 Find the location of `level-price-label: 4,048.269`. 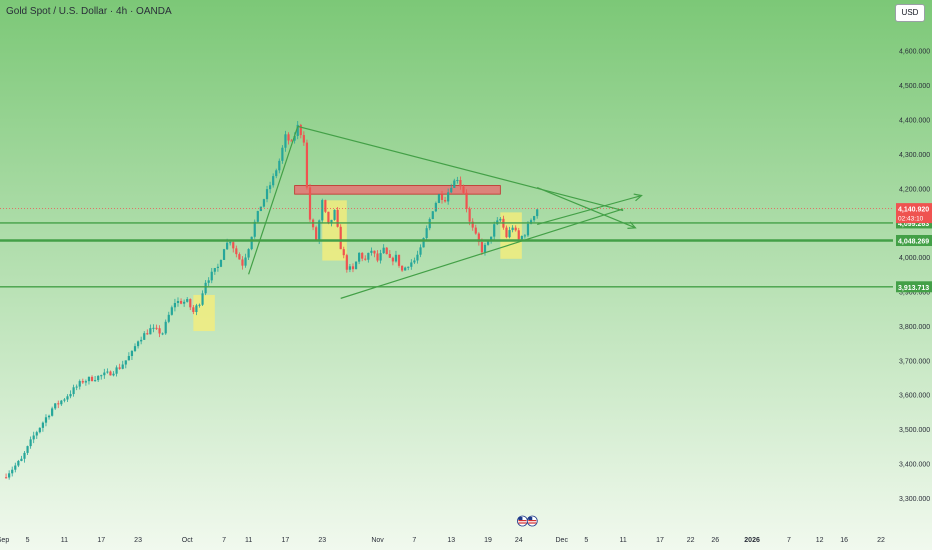

level-price-label: 4,048.269 is located at coordinates (914, 240).